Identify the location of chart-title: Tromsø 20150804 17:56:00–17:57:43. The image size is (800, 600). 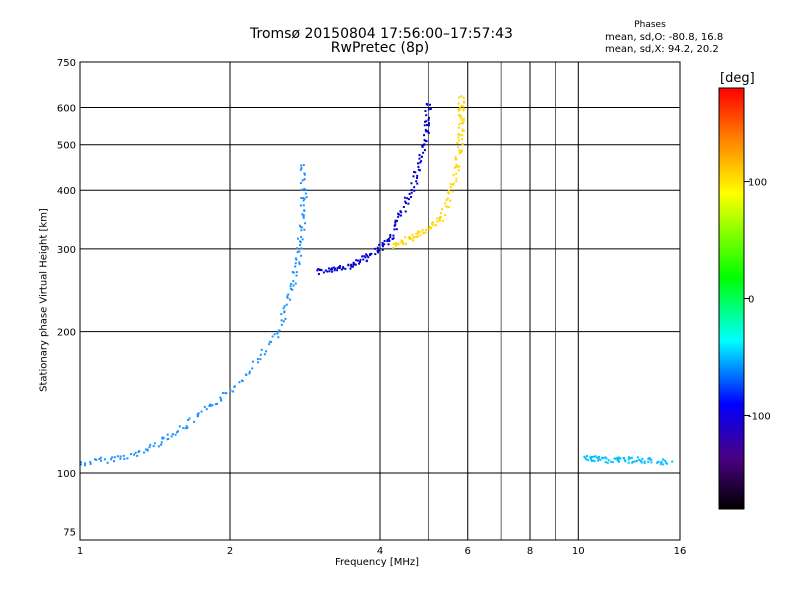
(381, 34).